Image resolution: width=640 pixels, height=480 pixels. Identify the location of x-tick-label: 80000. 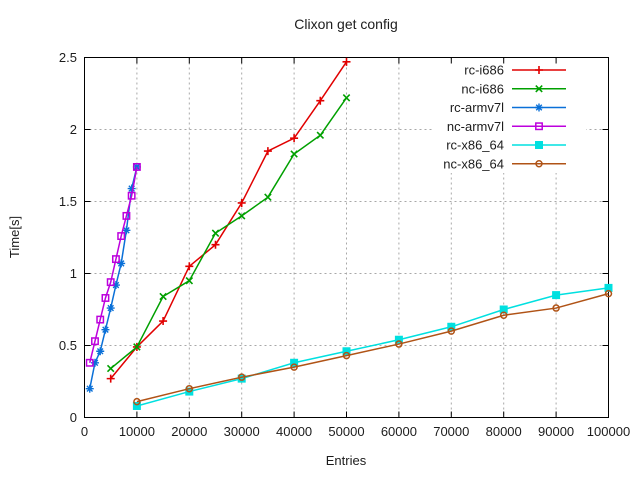
(504, 431).